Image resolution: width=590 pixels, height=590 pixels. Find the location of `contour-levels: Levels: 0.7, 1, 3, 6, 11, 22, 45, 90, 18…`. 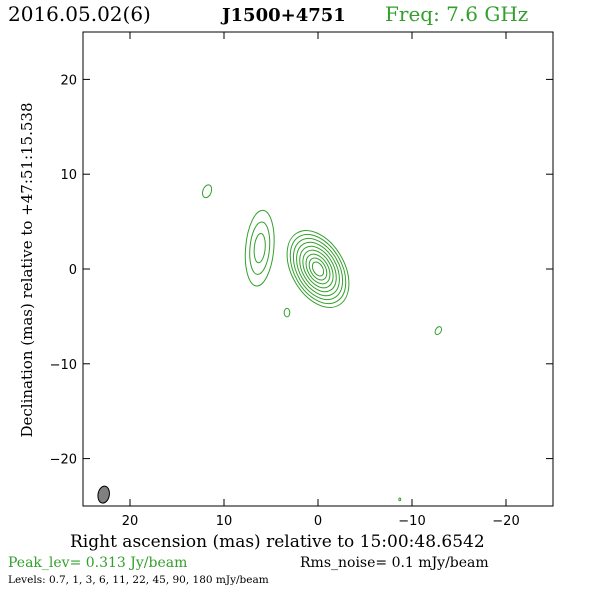

contour-levels: Levels: 0.7, 1, 3, 6, 11, 22, 45, 90, 18… is located at coordinates (138, 580).